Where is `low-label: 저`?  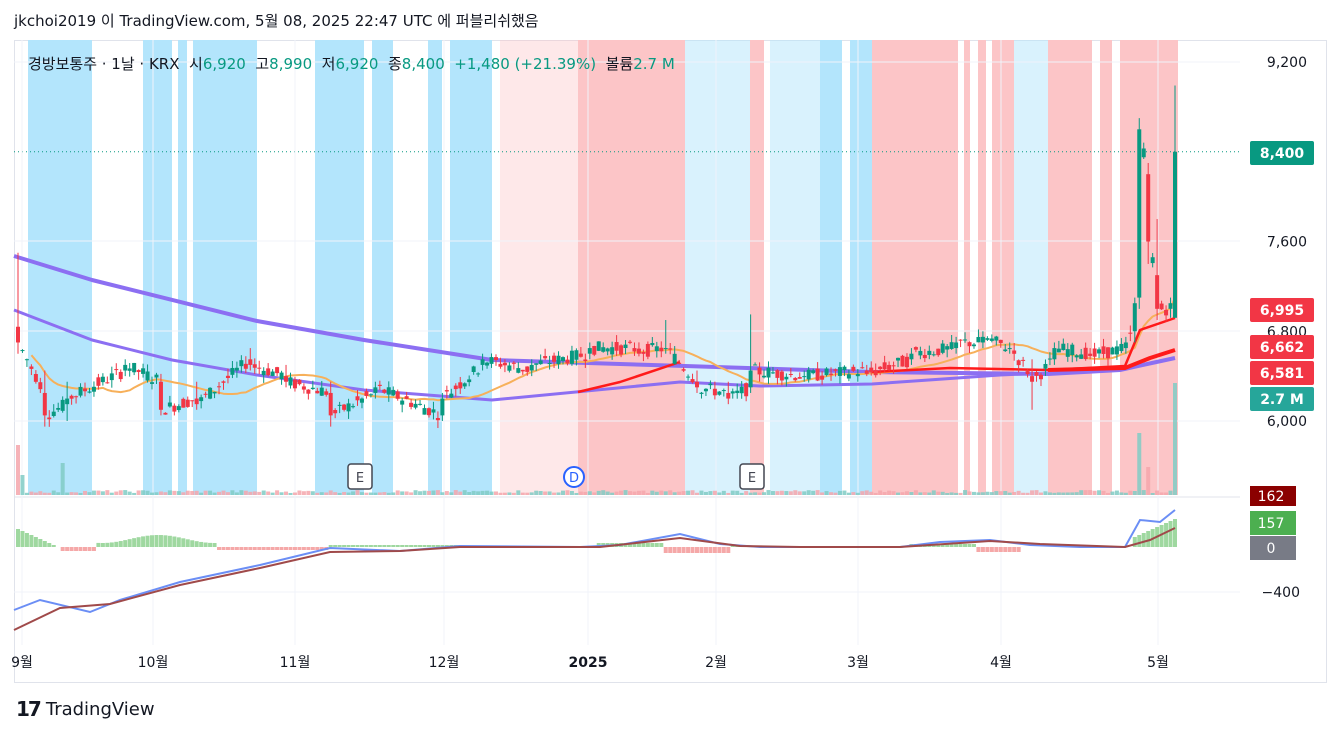 low-label: 저 is located at coordinates (328, 64).